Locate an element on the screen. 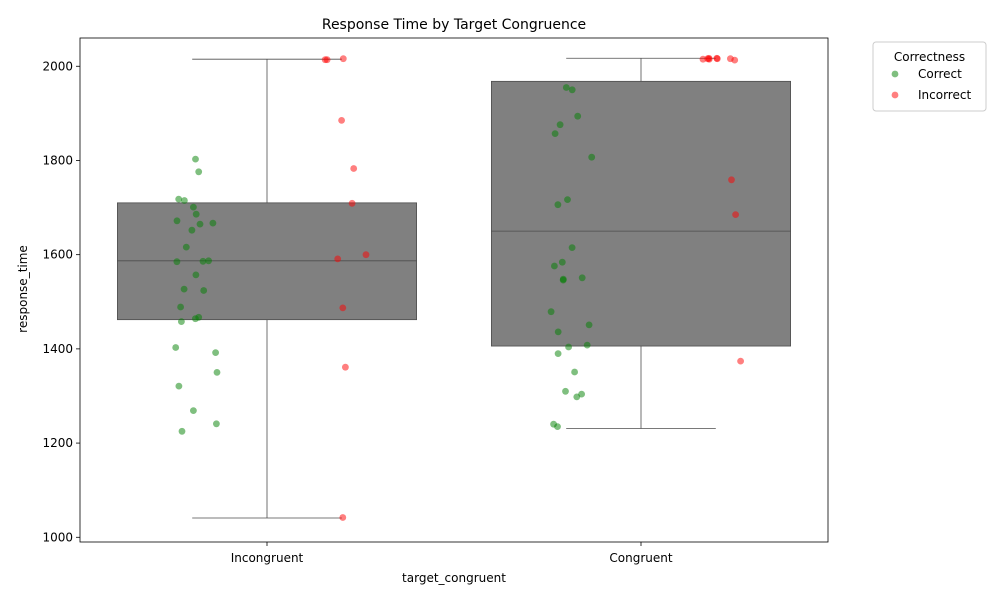 The width and height of the screenshot is (1000, 600). legend-marker-correct is located at coordinates (895, 74).